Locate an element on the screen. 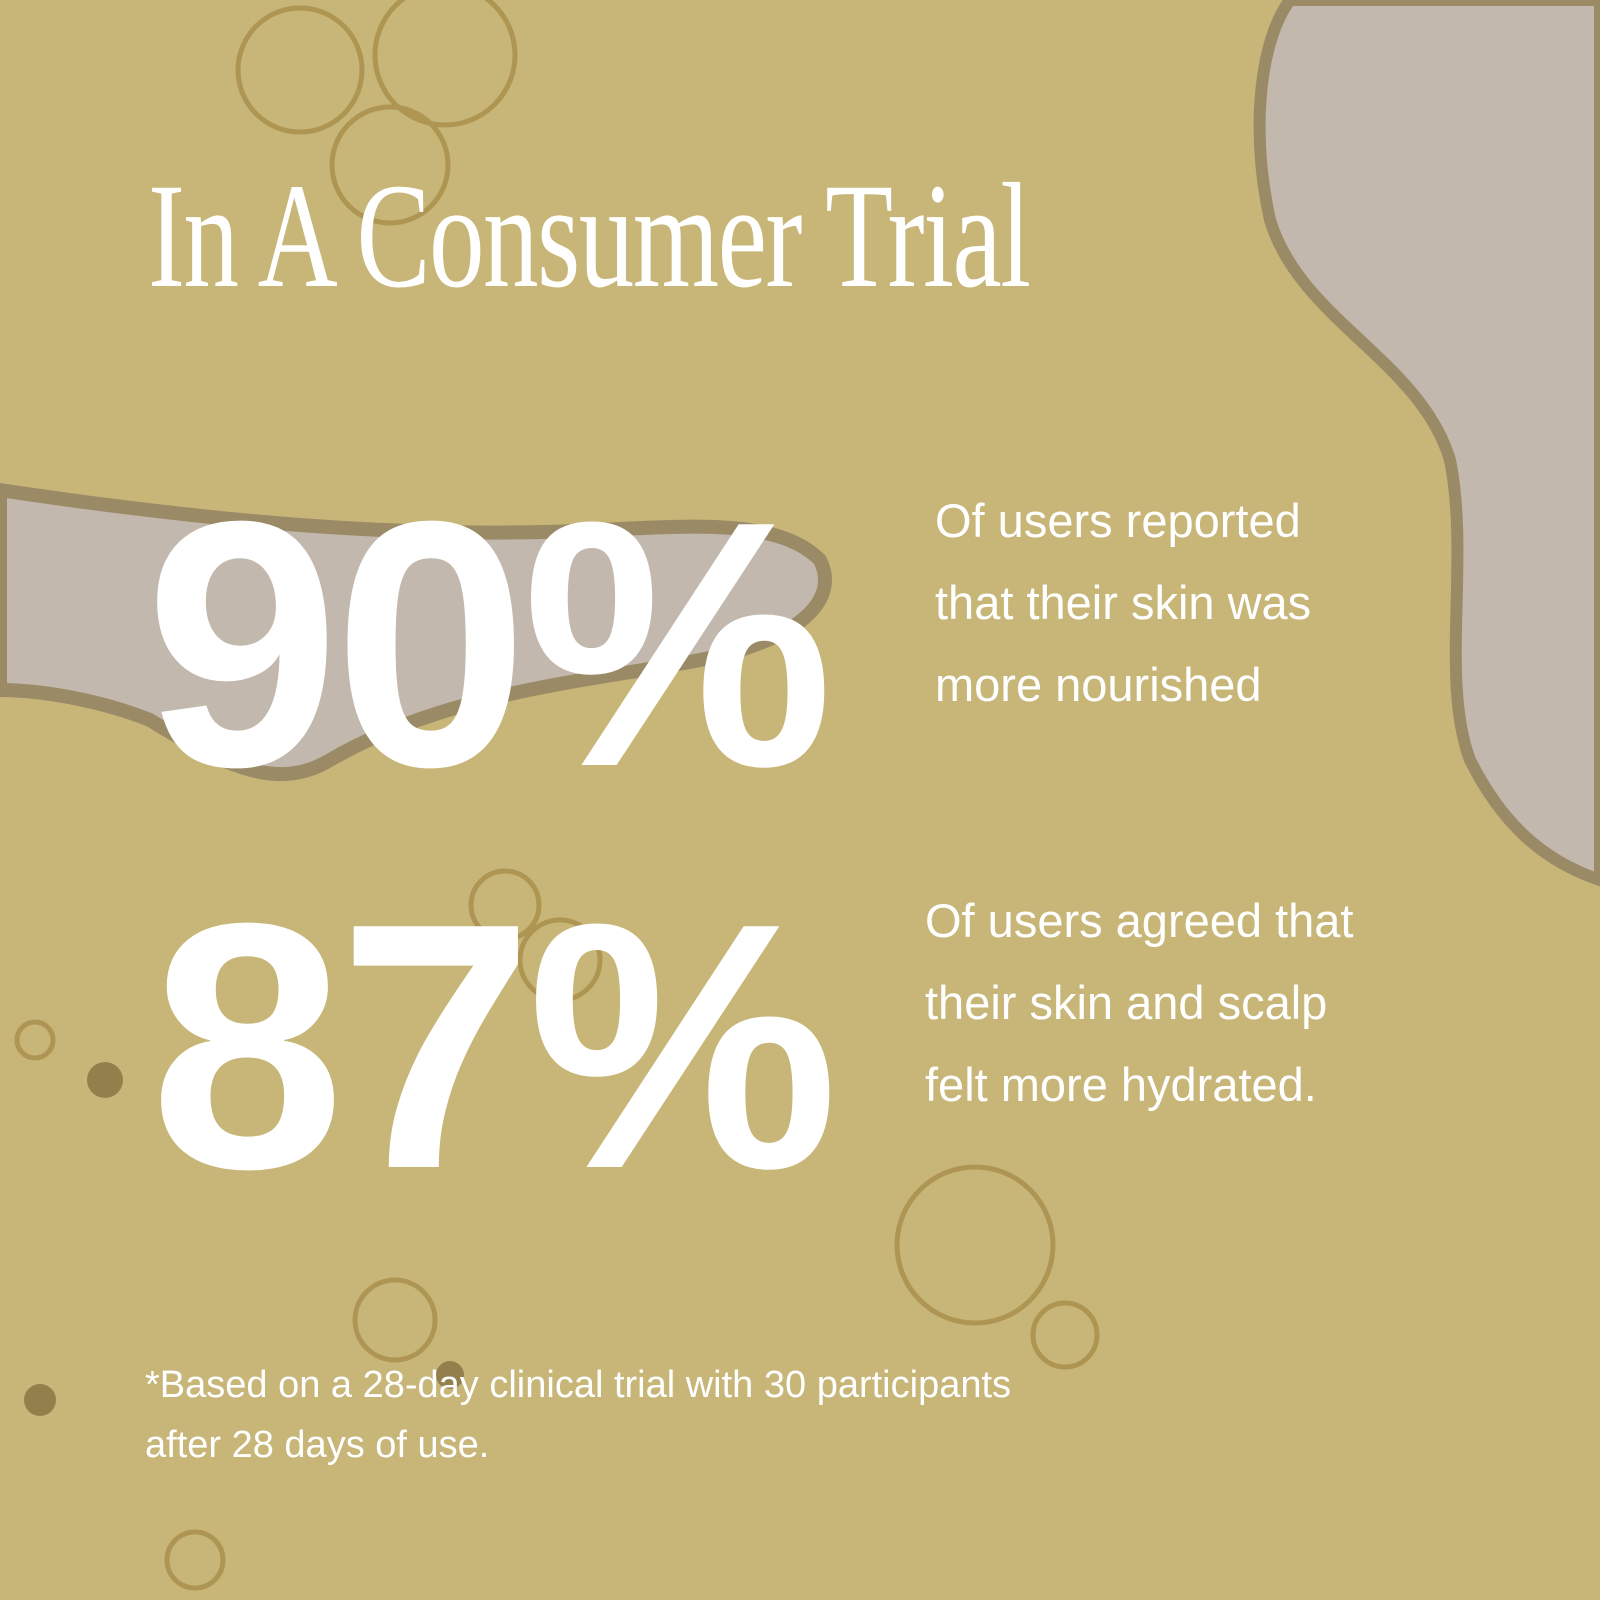 This screenshot has height=1600, width=1600. description-line: Of users agreed that is located at coordinates (1139, 920).